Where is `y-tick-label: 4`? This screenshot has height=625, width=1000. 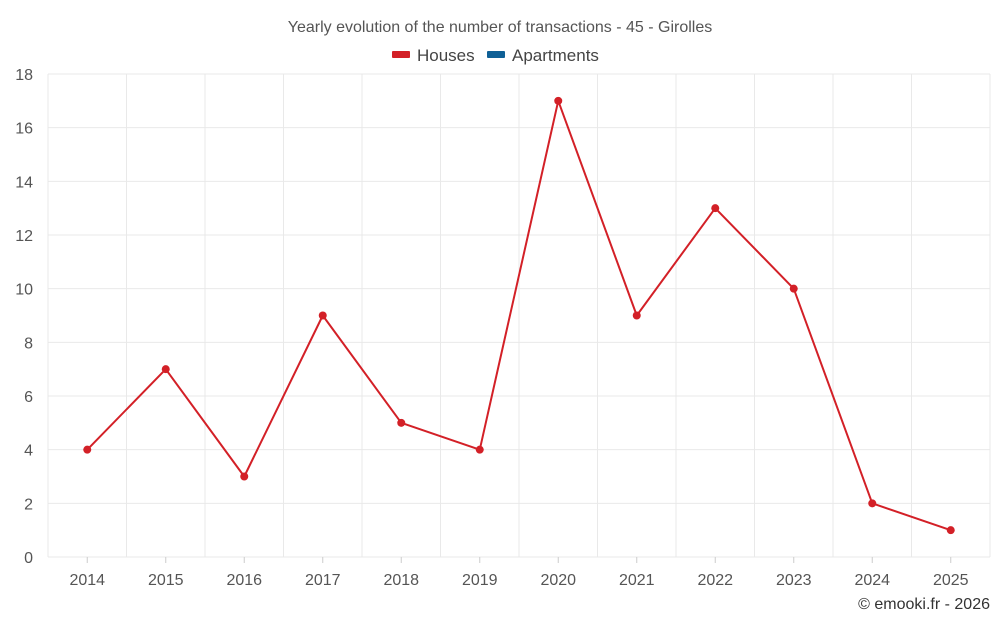 y-tick-label: 4 is located at coordinates (28, 451).